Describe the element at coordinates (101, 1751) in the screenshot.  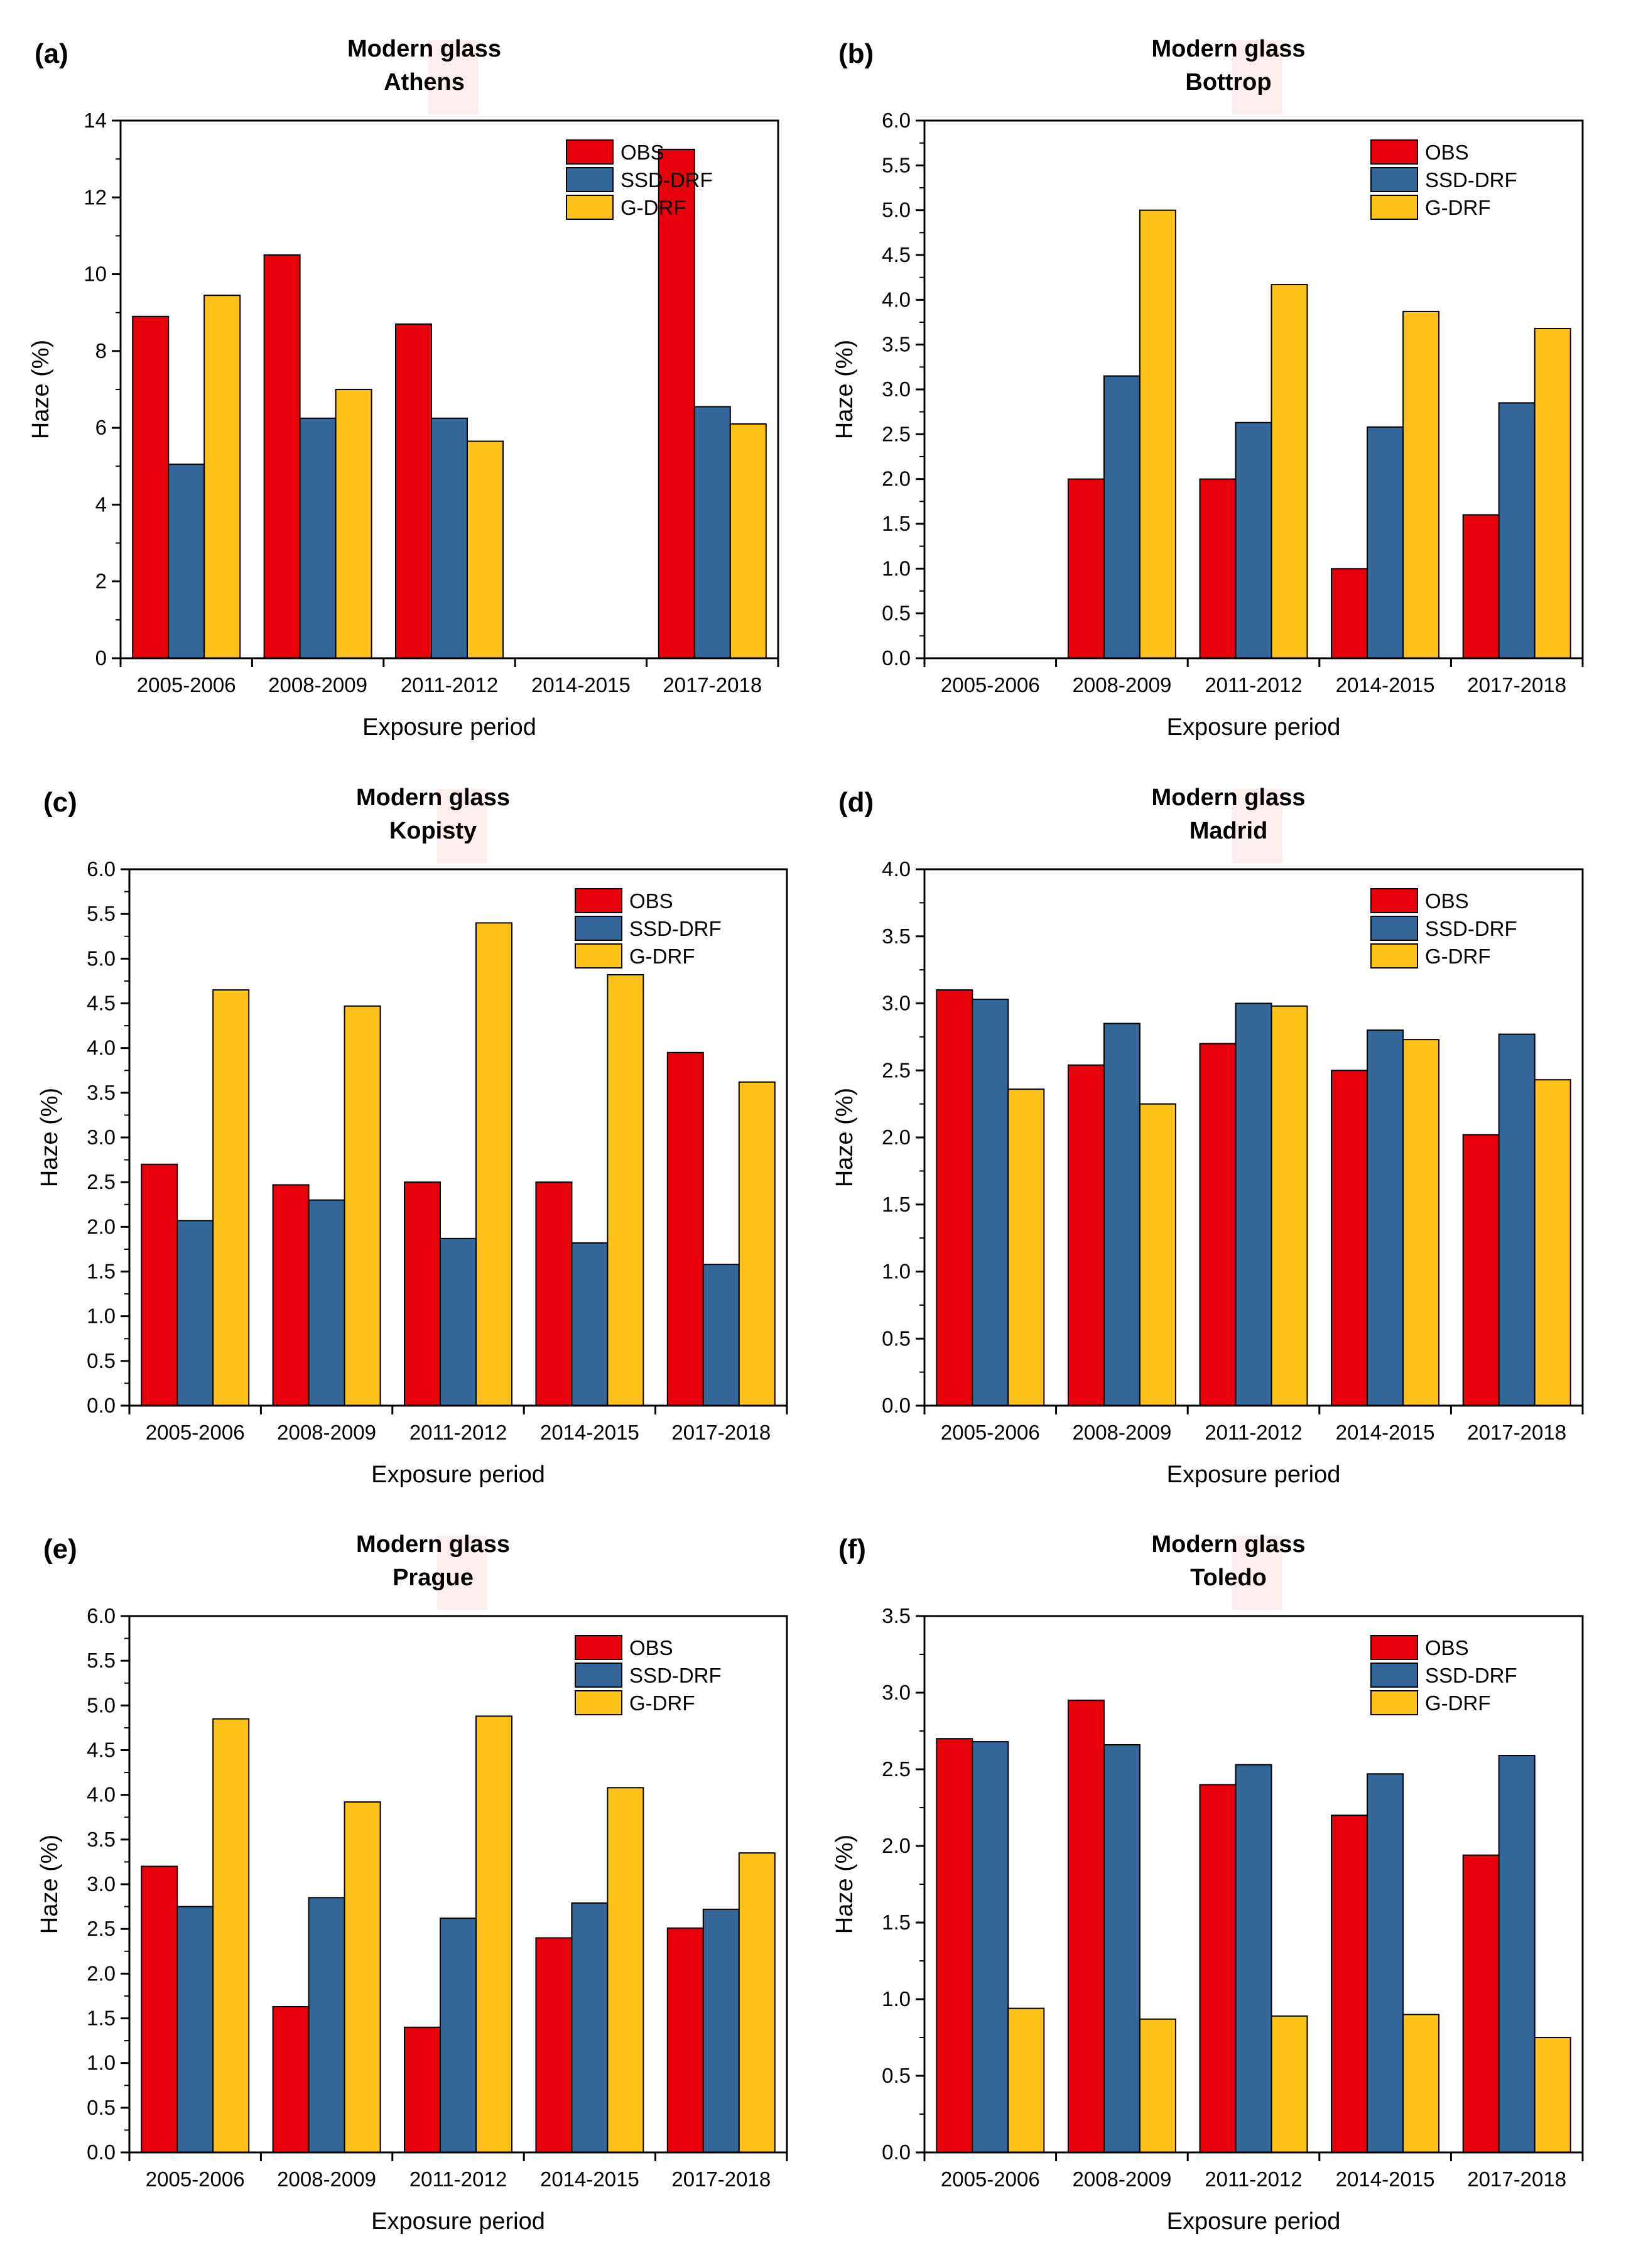
I see `y-tick-label: 4.5` at that location.